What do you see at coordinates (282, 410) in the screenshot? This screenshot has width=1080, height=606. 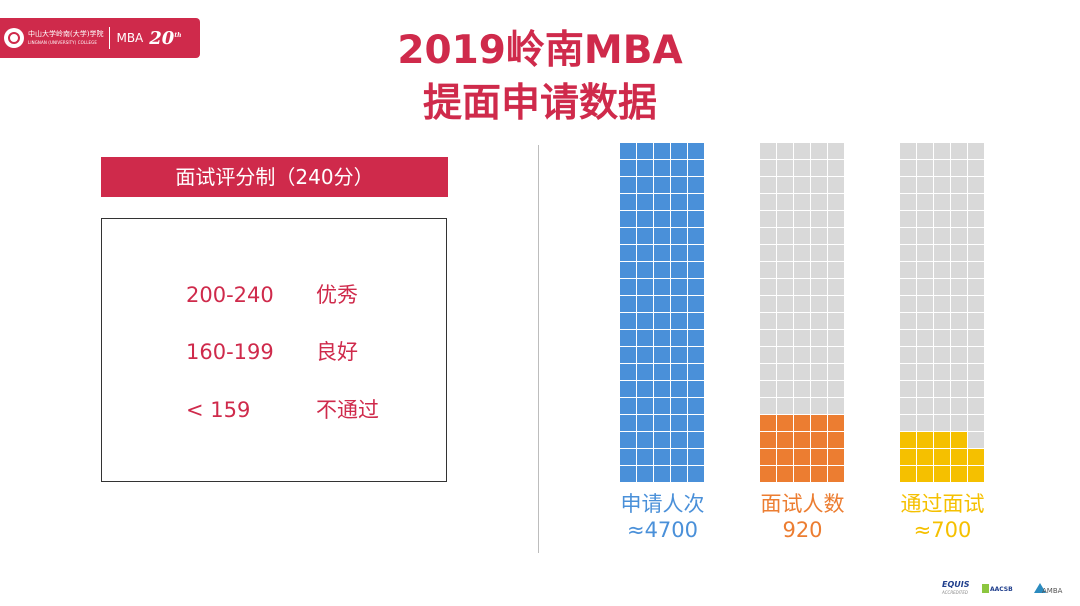 I see `score-row: < 159 不通过` at bounding box center [282, 410].